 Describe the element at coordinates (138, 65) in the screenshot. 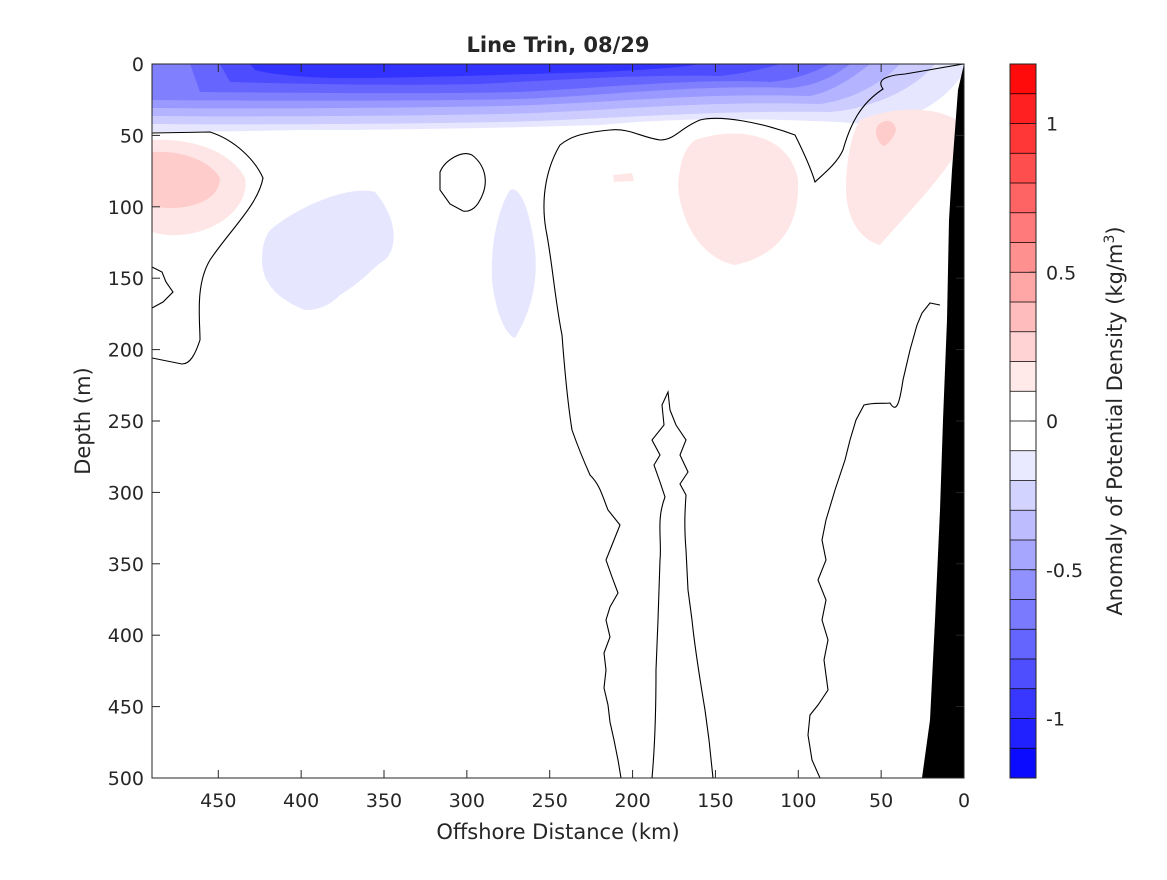

I see `y-tick-label: 0` at that location.